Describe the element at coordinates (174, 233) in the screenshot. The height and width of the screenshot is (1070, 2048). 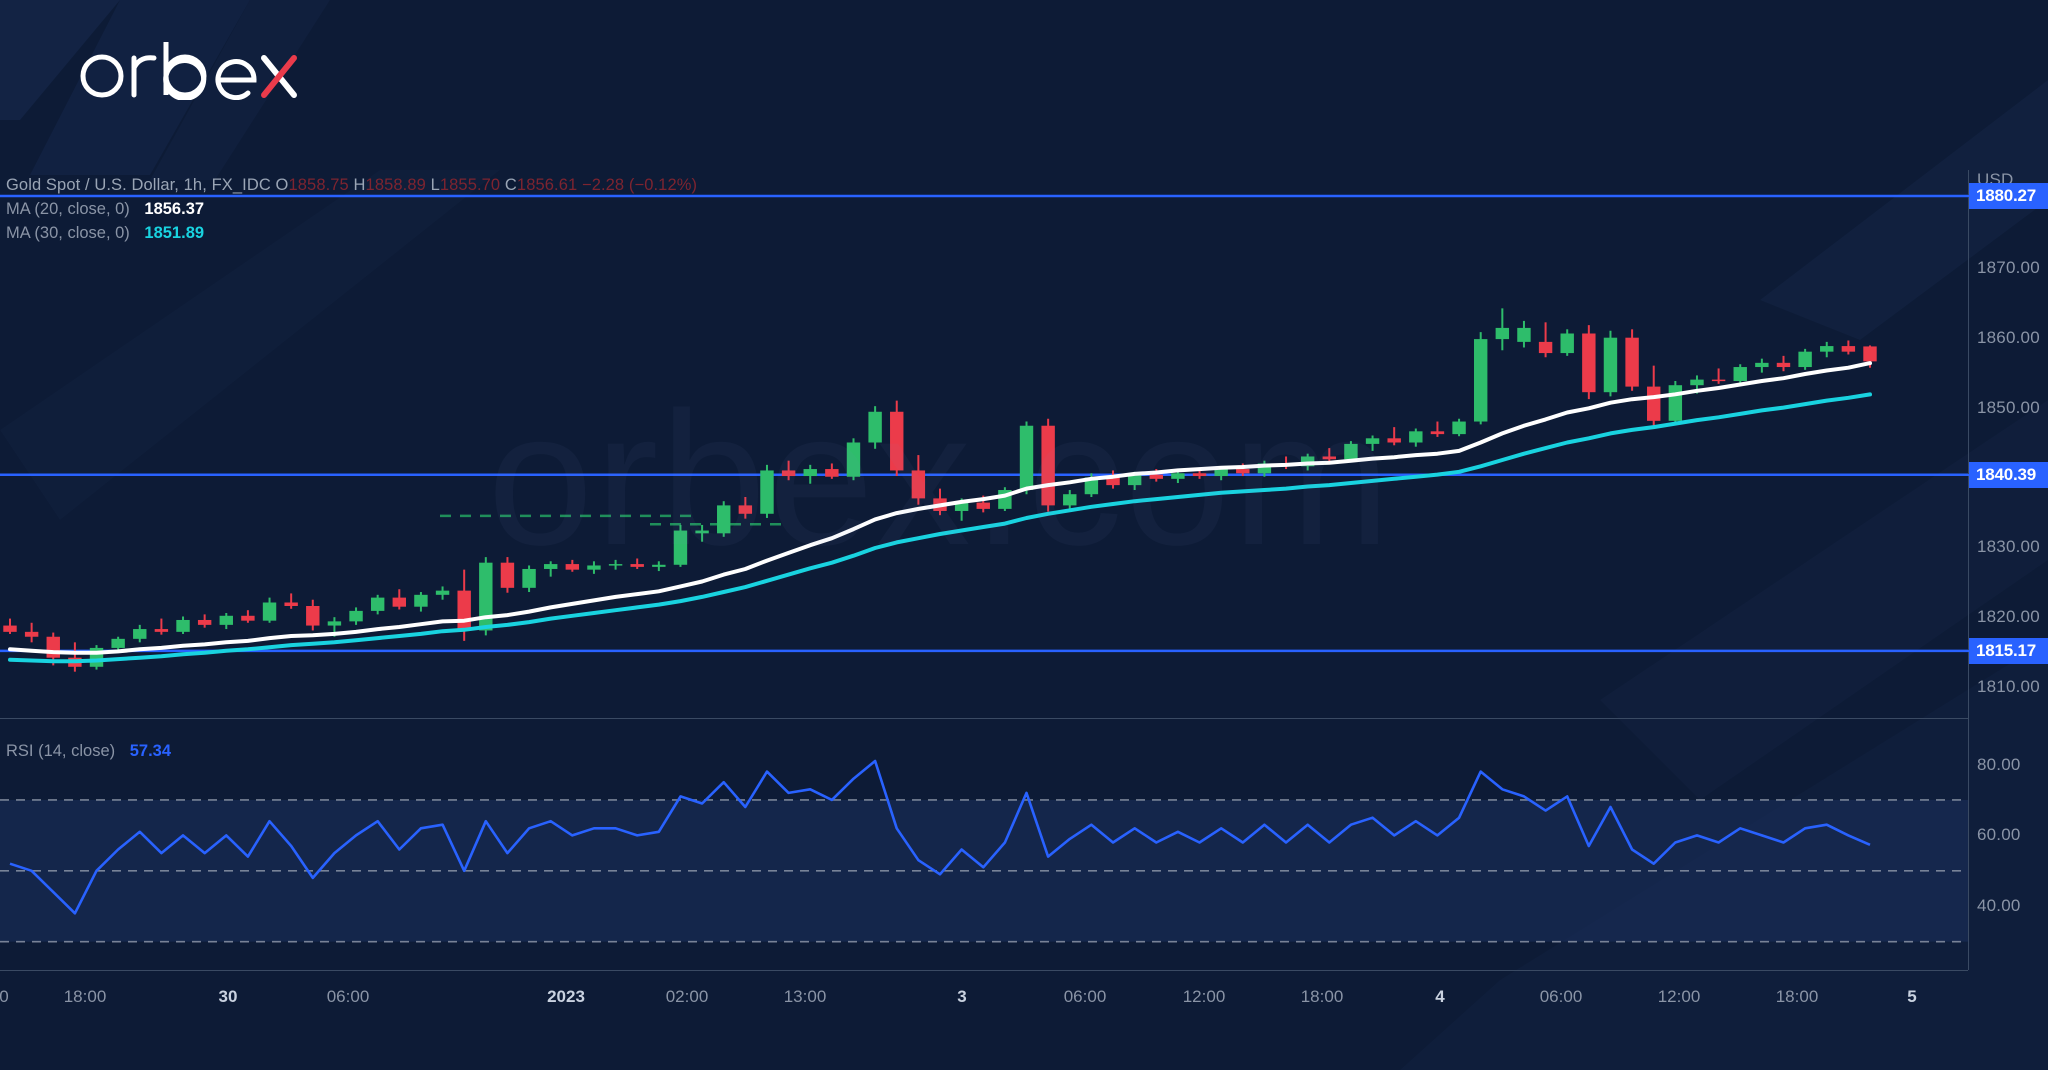
I see `ma30-value: 1851.89` at that location.